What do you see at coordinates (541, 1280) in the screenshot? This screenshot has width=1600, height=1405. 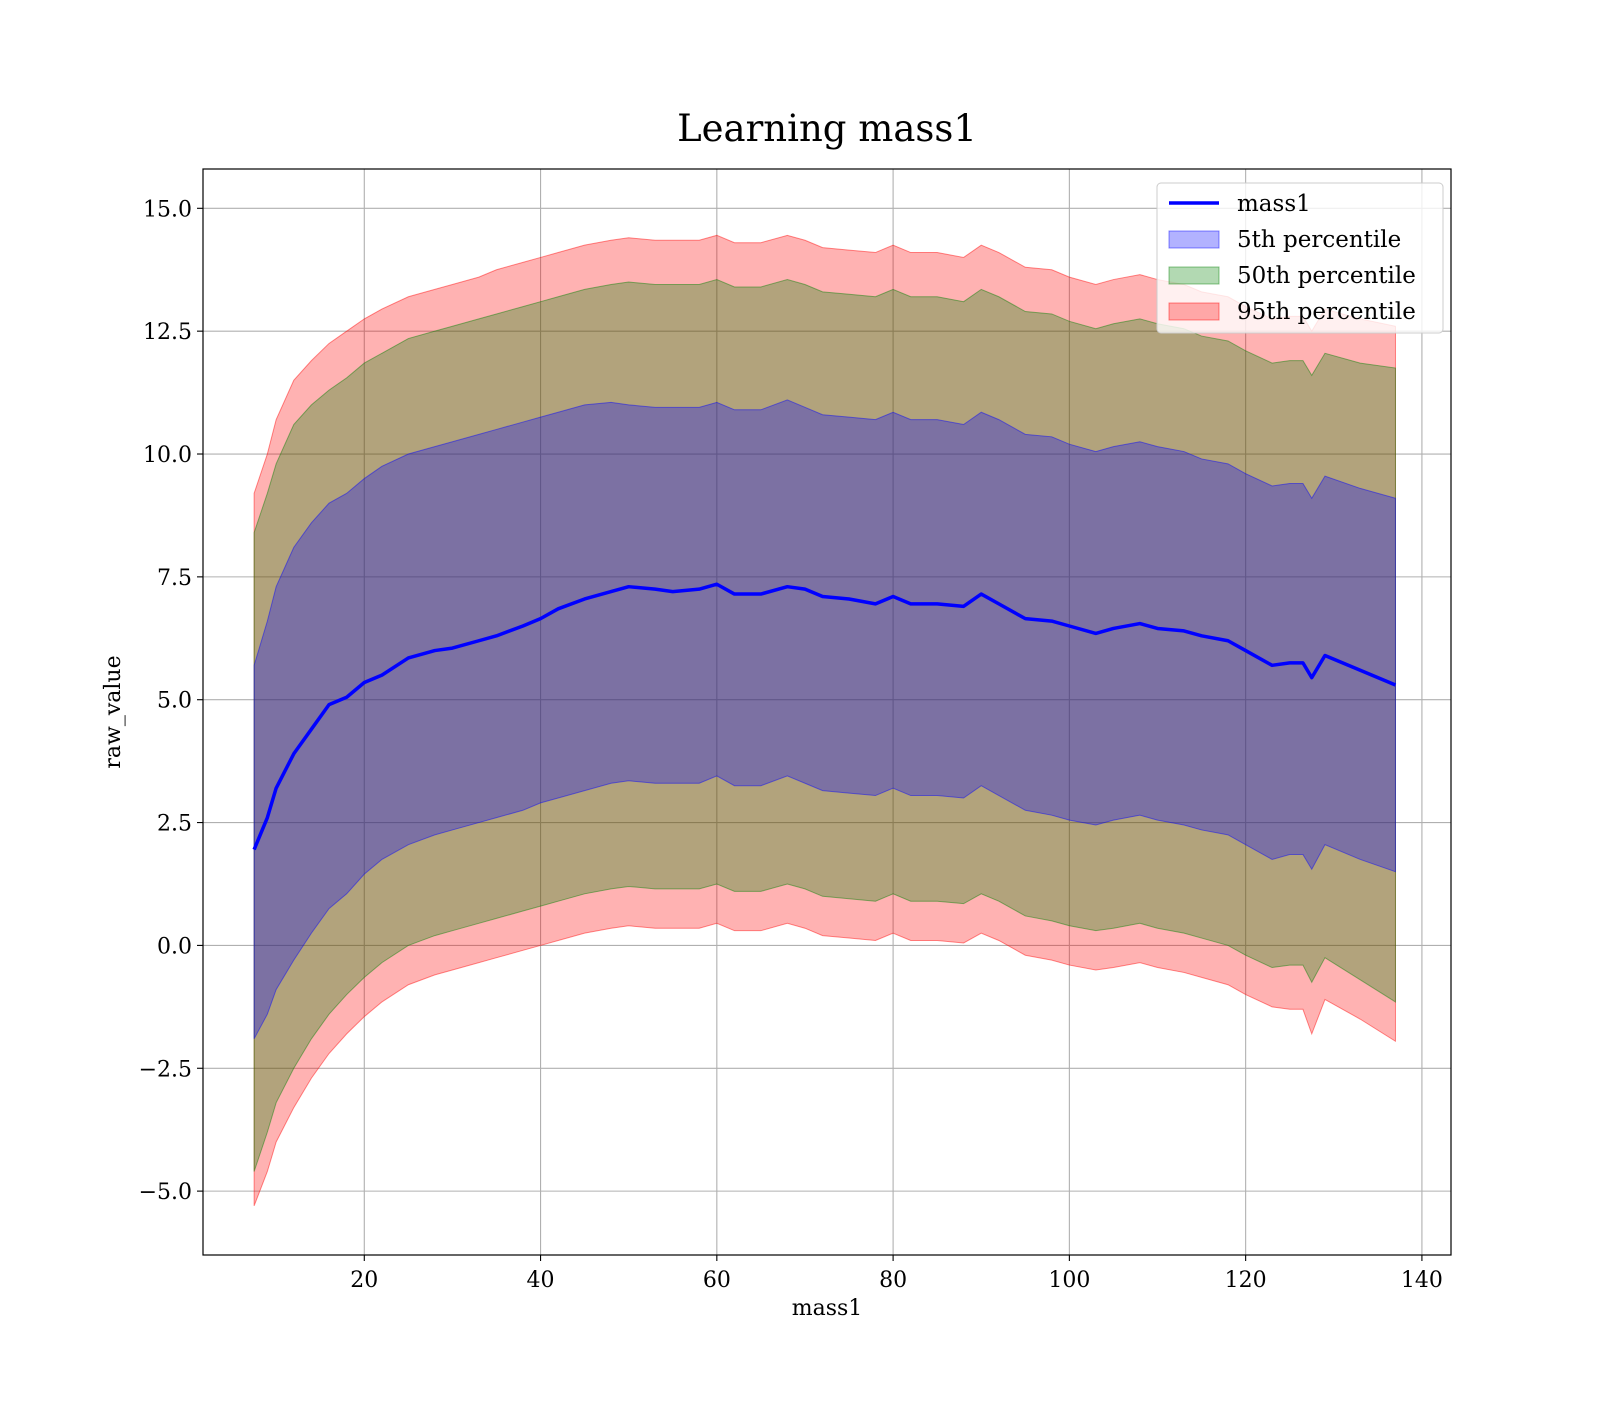 I see `x-tick-label: 40` at bounding box center [541, 1280].